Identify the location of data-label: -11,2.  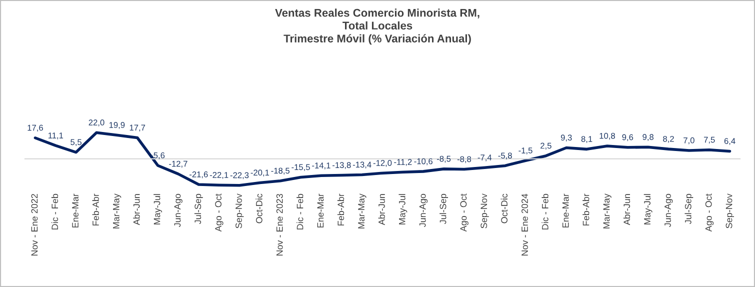
(403, 162).